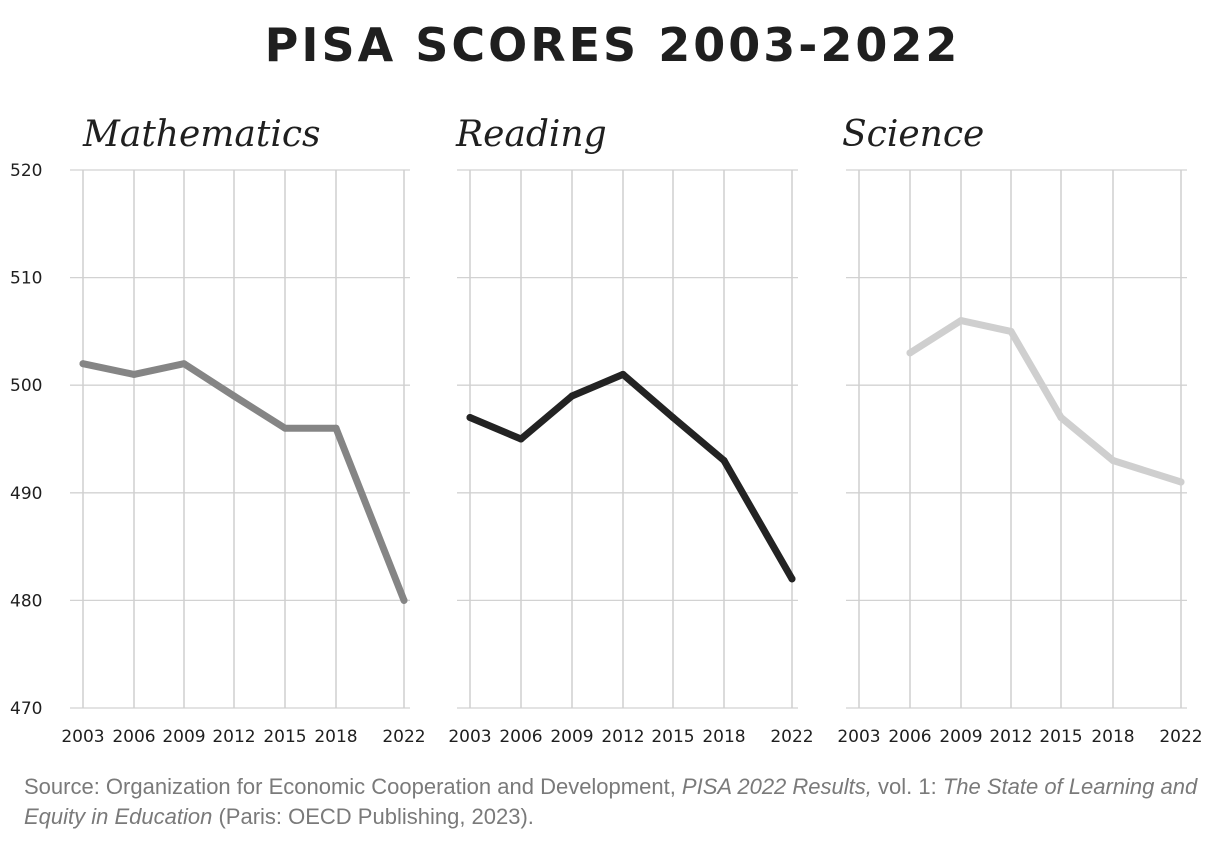 This screenshot has width=1225, height=842. Describe the element at coordinates (1060, 737) in the screenshot. I see `x-tick-label-science-2015: 2015` at that location.